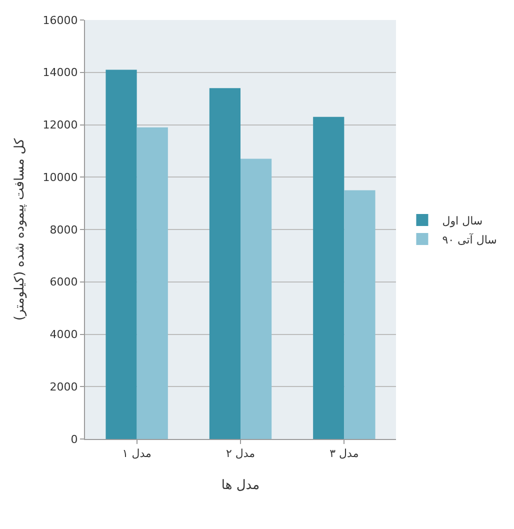 The width and height of the screenshot is (514, 529). Describe the element at coordinates (60, 73) in the screenshot. I see `y-tick-label: 14000` at that location.